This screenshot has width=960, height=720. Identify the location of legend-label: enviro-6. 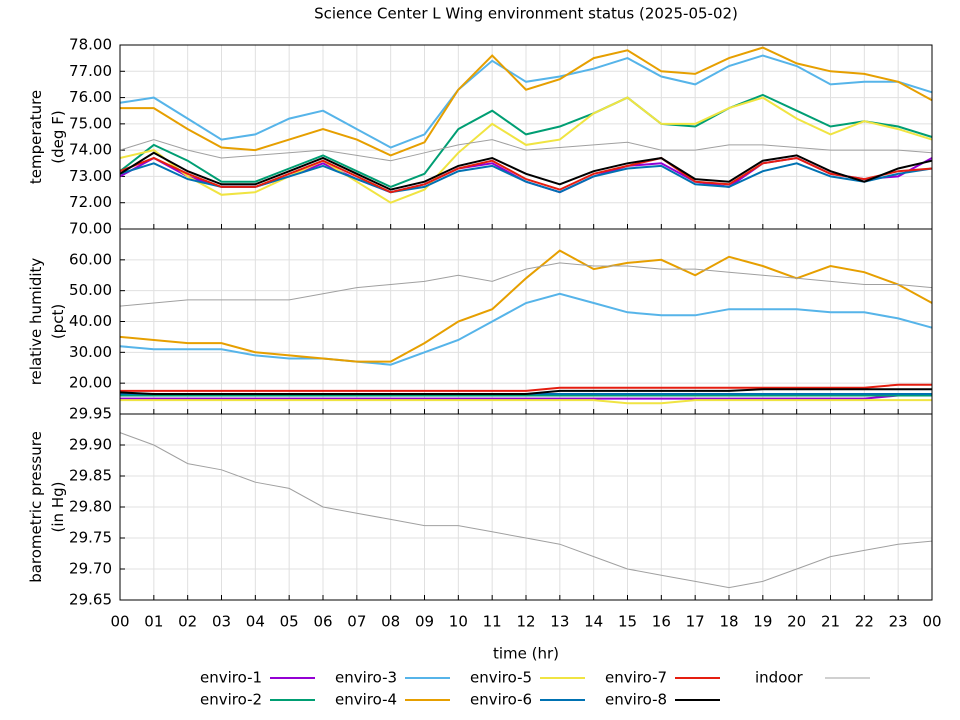
(501, 700).